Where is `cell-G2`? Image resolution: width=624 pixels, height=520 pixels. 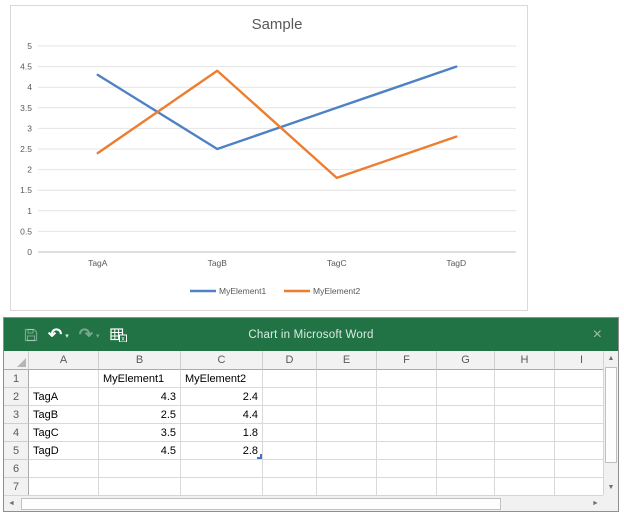 cell-G2 is located at coordinates (466, 397).